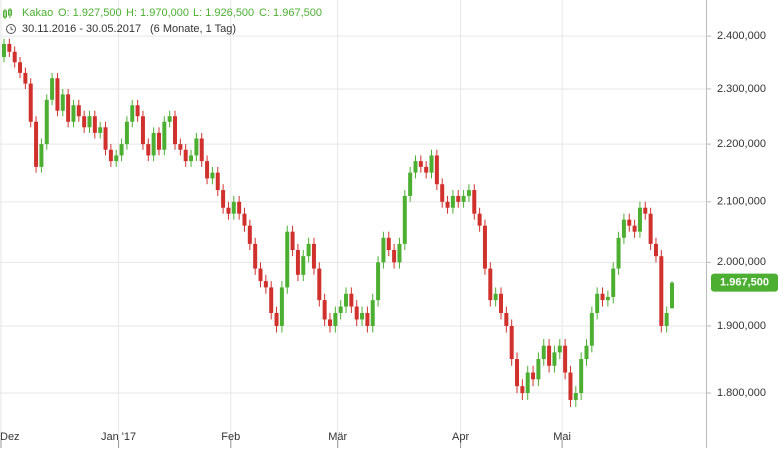  I want to click on y-tick-label: 2.200,000, so click(741, 144).